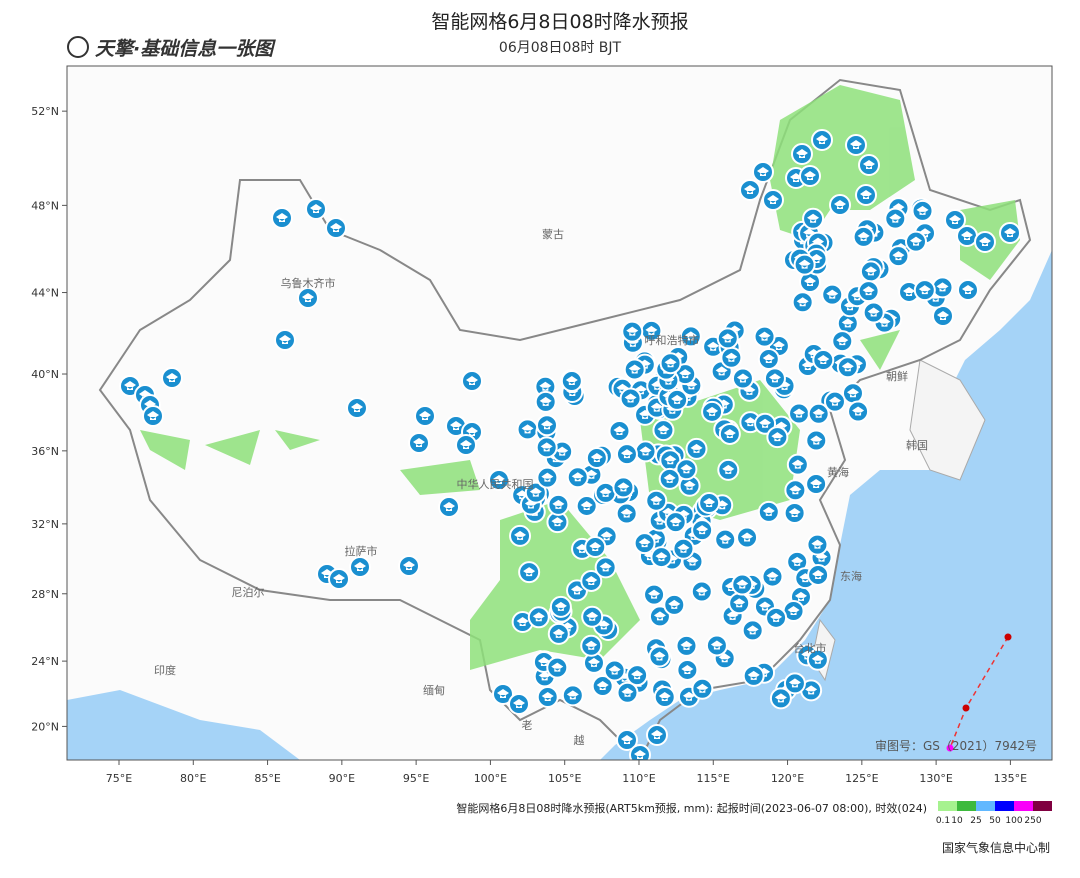  Describe the element at coordinates (45, 374) in the screenshot. I see `lat-tick-label: 40°N` at that location.